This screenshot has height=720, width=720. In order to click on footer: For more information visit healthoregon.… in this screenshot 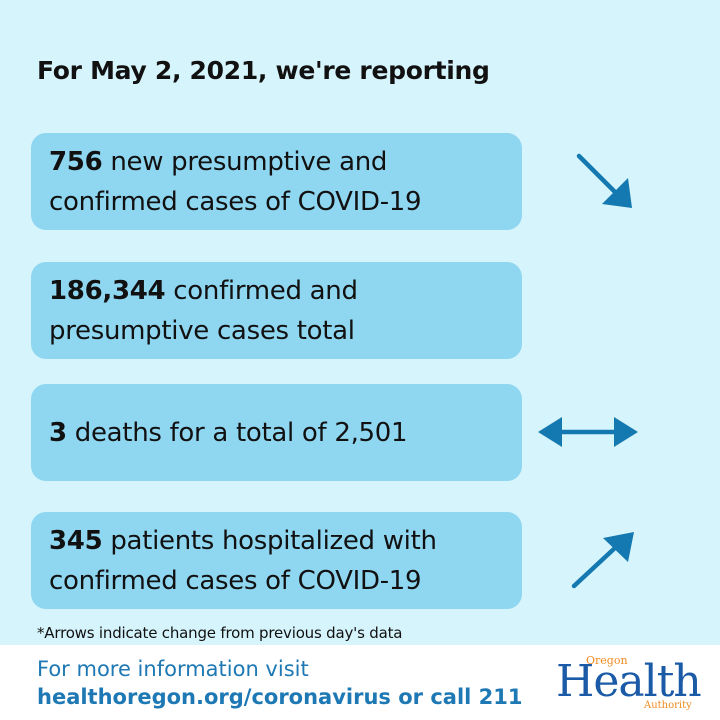, I will do `click(360, 682)`.